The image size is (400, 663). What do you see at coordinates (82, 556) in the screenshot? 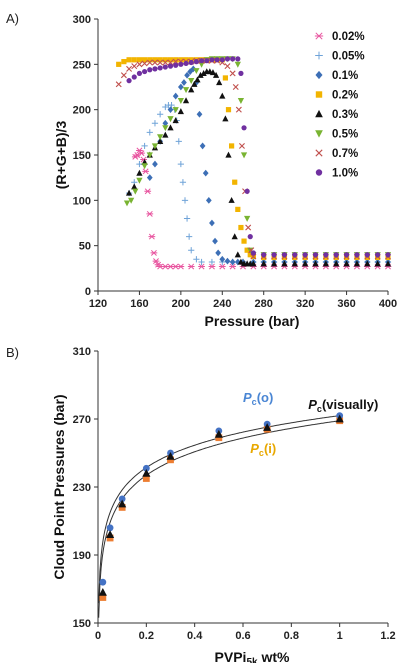
I see `panel-b-y-tick-label: 190` at bounding box center [82, 556].